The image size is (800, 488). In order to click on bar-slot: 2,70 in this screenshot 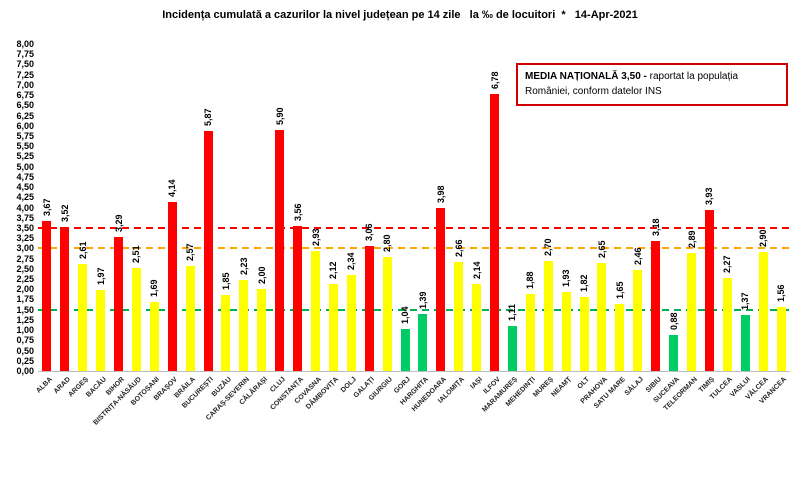, I will do `click(548, 207)`.